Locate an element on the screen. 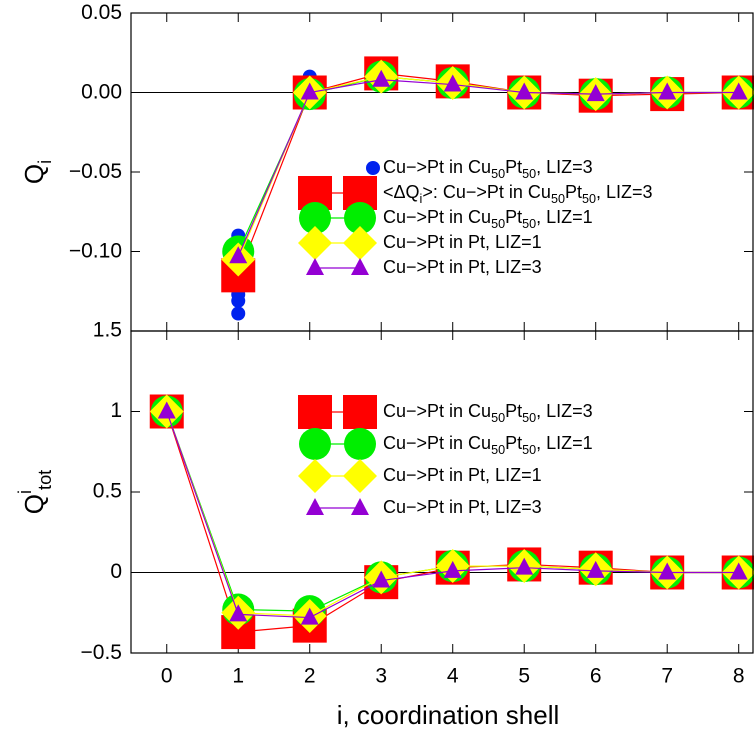 The image size is (754, 738). y-tick-label: 0.05 is located at coordinates (101, 12).